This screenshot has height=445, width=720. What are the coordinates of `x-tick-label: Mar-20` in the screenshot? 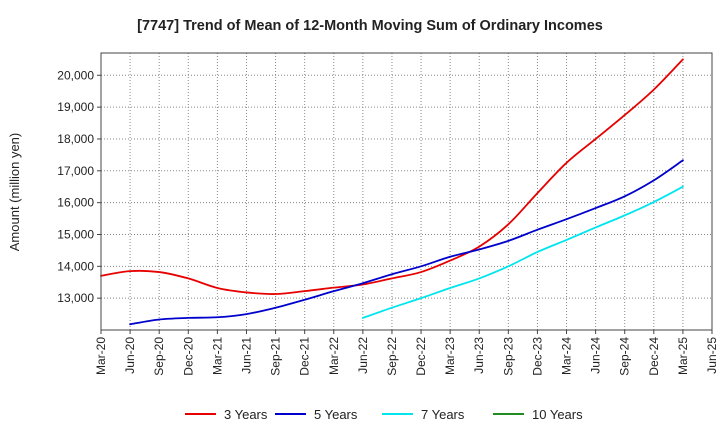 It's located at (101, 356).